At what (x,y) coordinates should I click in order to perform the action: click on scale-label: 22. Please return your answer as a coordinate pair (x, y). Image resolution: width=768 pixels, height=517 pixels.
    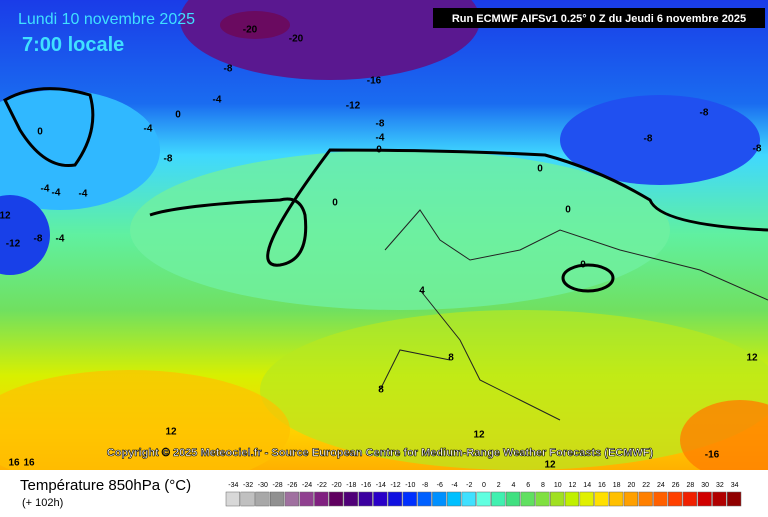
    Looking at the image, I should click on (646, 485).